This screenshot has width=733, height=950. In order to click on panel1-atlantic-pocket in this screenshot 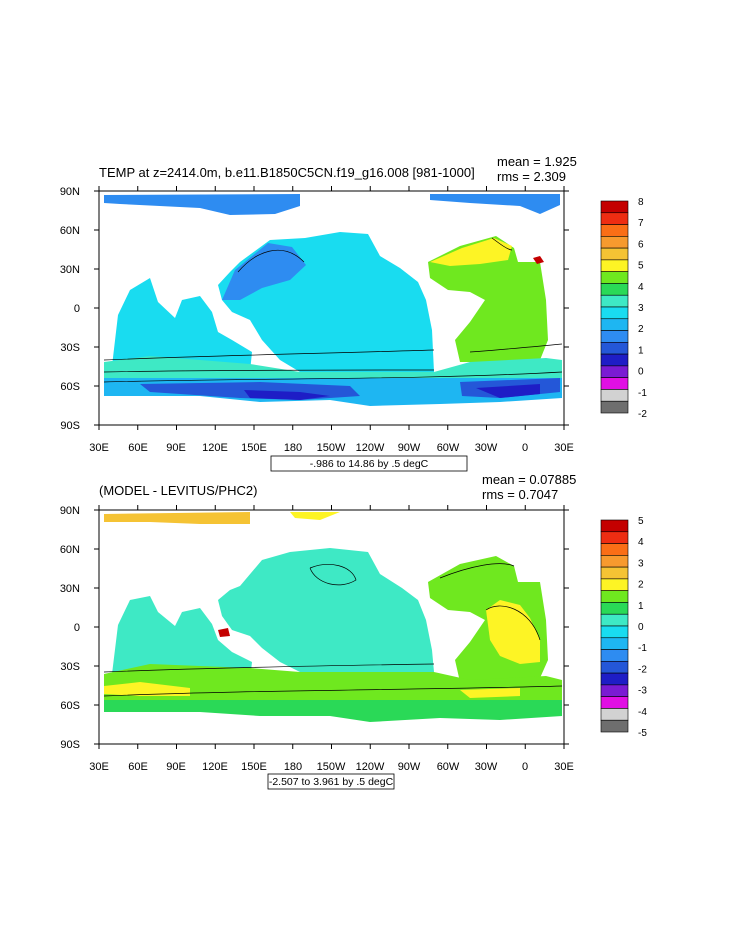, I will do `click(471, 252)`.